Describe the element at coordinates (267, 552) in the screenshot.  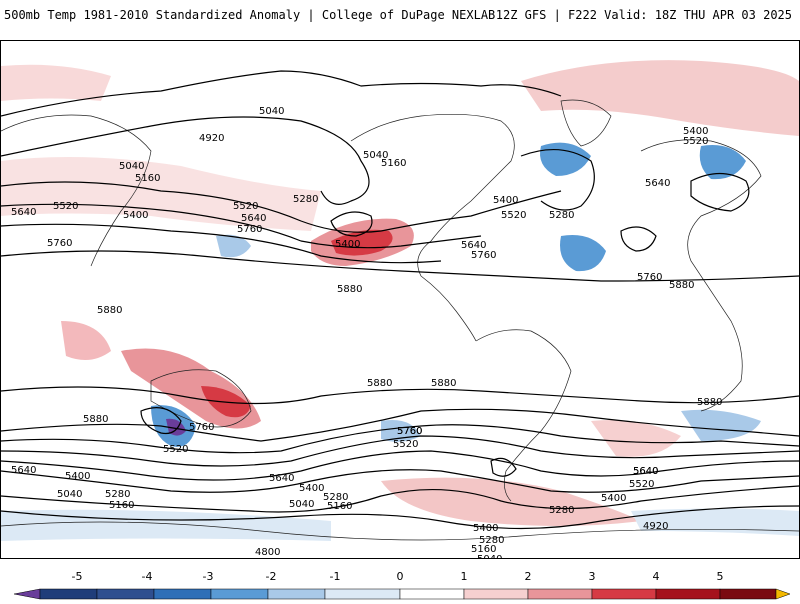
I see `contour-label: 4800` at that location.